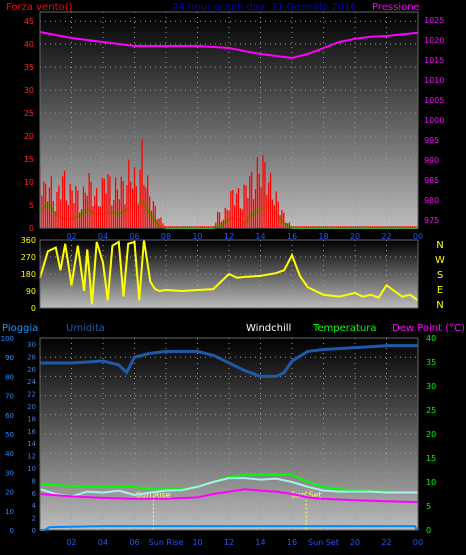 This screenshot has height=555, width=466. What do you see at coordinates (9, 358) in the screenshot?
I see `rain-tick-label: 90` at bounding box center [9, 358].